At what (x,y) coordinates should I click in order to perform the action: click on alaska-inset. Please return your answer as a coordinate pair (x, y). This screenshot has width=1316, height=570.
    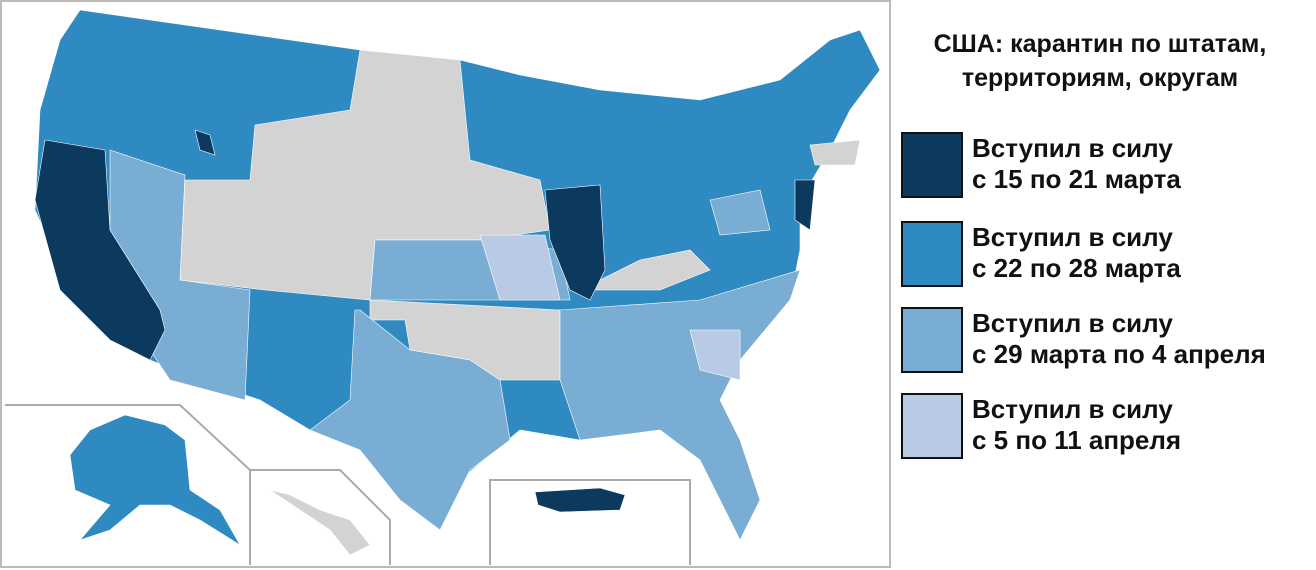
    Looking at the image, I should click on (128, 484).